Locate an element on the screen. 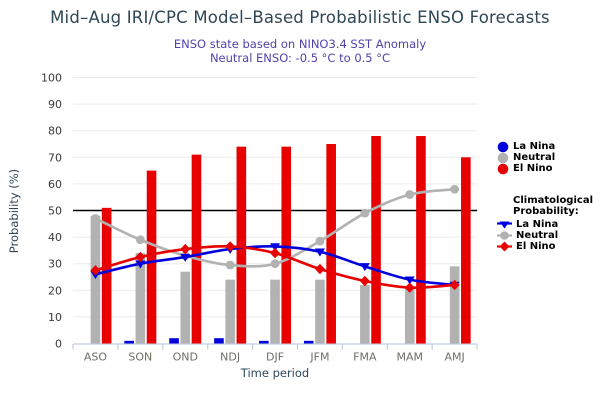 This screenshot has height=400, width=600. chart-subtitle-line2: Neutral ENSO: -0.5 °C to 0.5 °C is located at coordinates (300, 58).